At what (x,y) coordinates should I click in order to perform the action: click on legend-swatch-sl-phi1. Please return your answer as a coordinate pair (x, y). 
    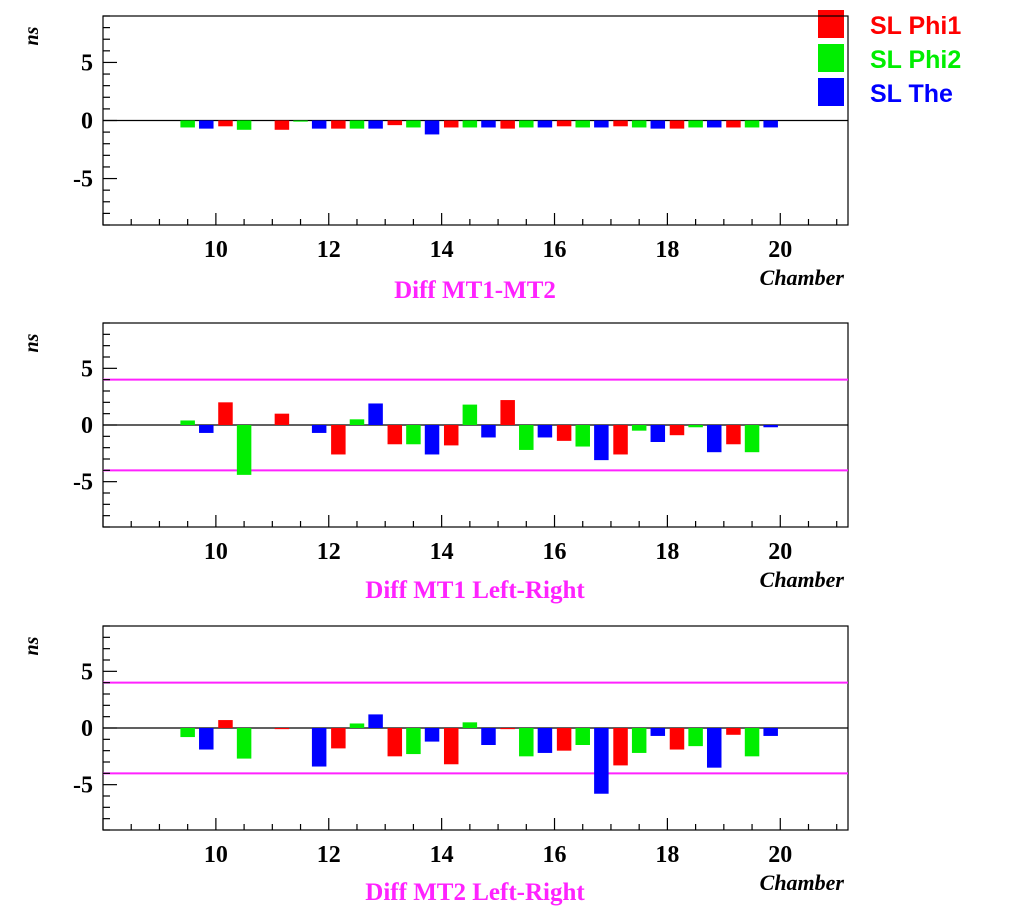
    Looking at the image, I should click on (831, 24).